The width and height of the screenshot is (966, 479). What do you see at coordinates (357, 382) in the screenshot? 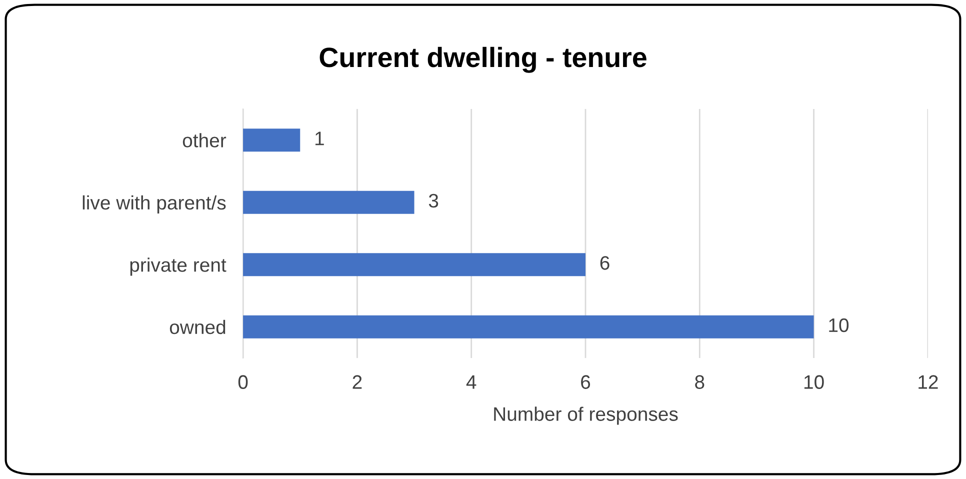
I see `x-tick-label: 2` at bounding box center [357, 382].